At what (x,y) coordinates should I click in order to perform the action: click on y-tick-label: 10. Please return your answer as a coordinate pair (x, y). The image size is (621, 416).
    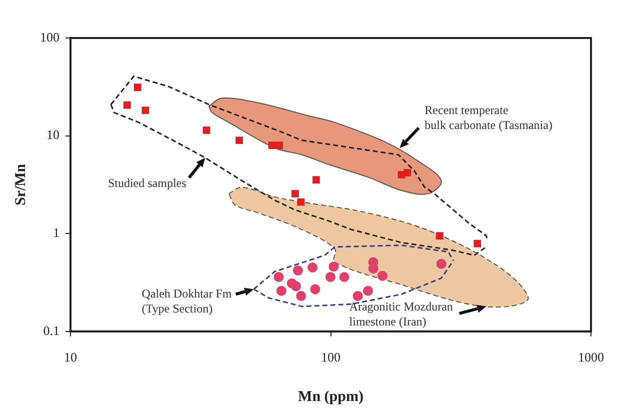
    Looking at the image, I should click on (53, 134).